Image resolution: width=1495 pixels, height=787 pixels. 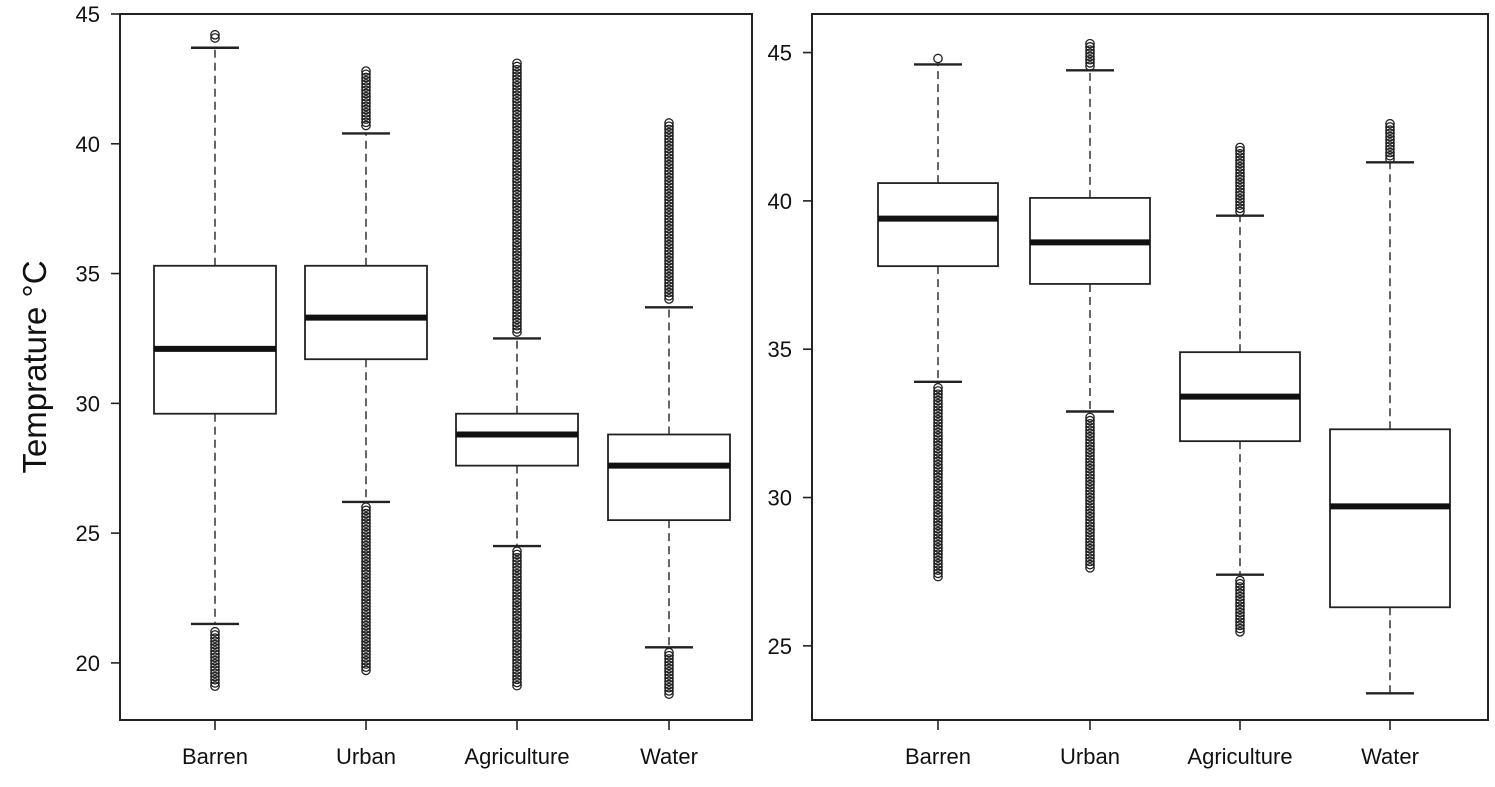 I want to click on y-tick-label: 25, so click(x=780, y=646).